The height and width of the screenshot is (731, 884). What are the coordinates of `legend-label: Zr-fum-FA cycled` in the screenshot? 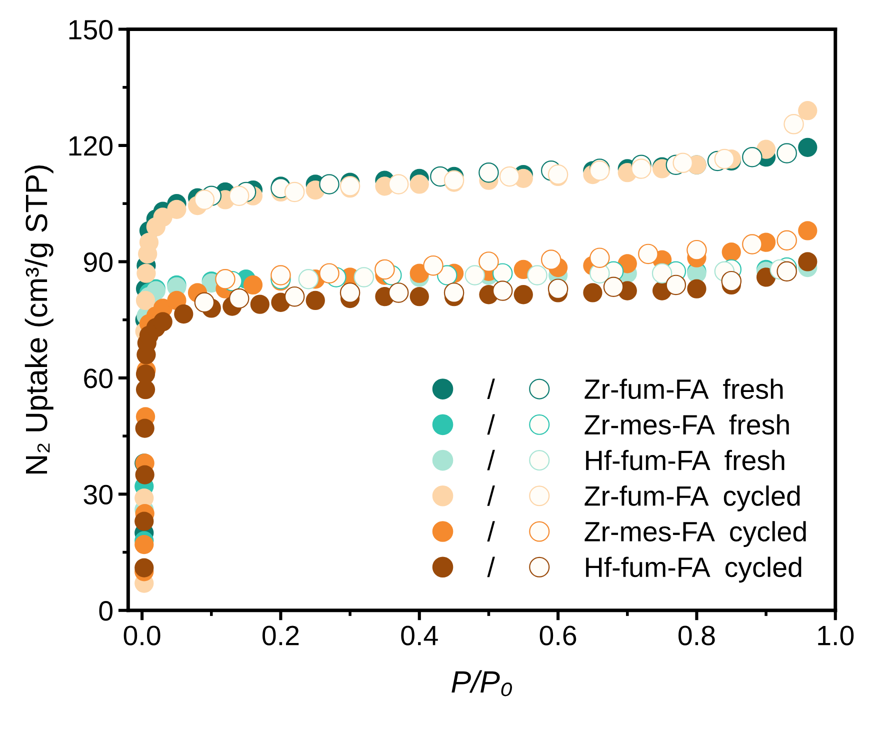 It's located at (692, 498).